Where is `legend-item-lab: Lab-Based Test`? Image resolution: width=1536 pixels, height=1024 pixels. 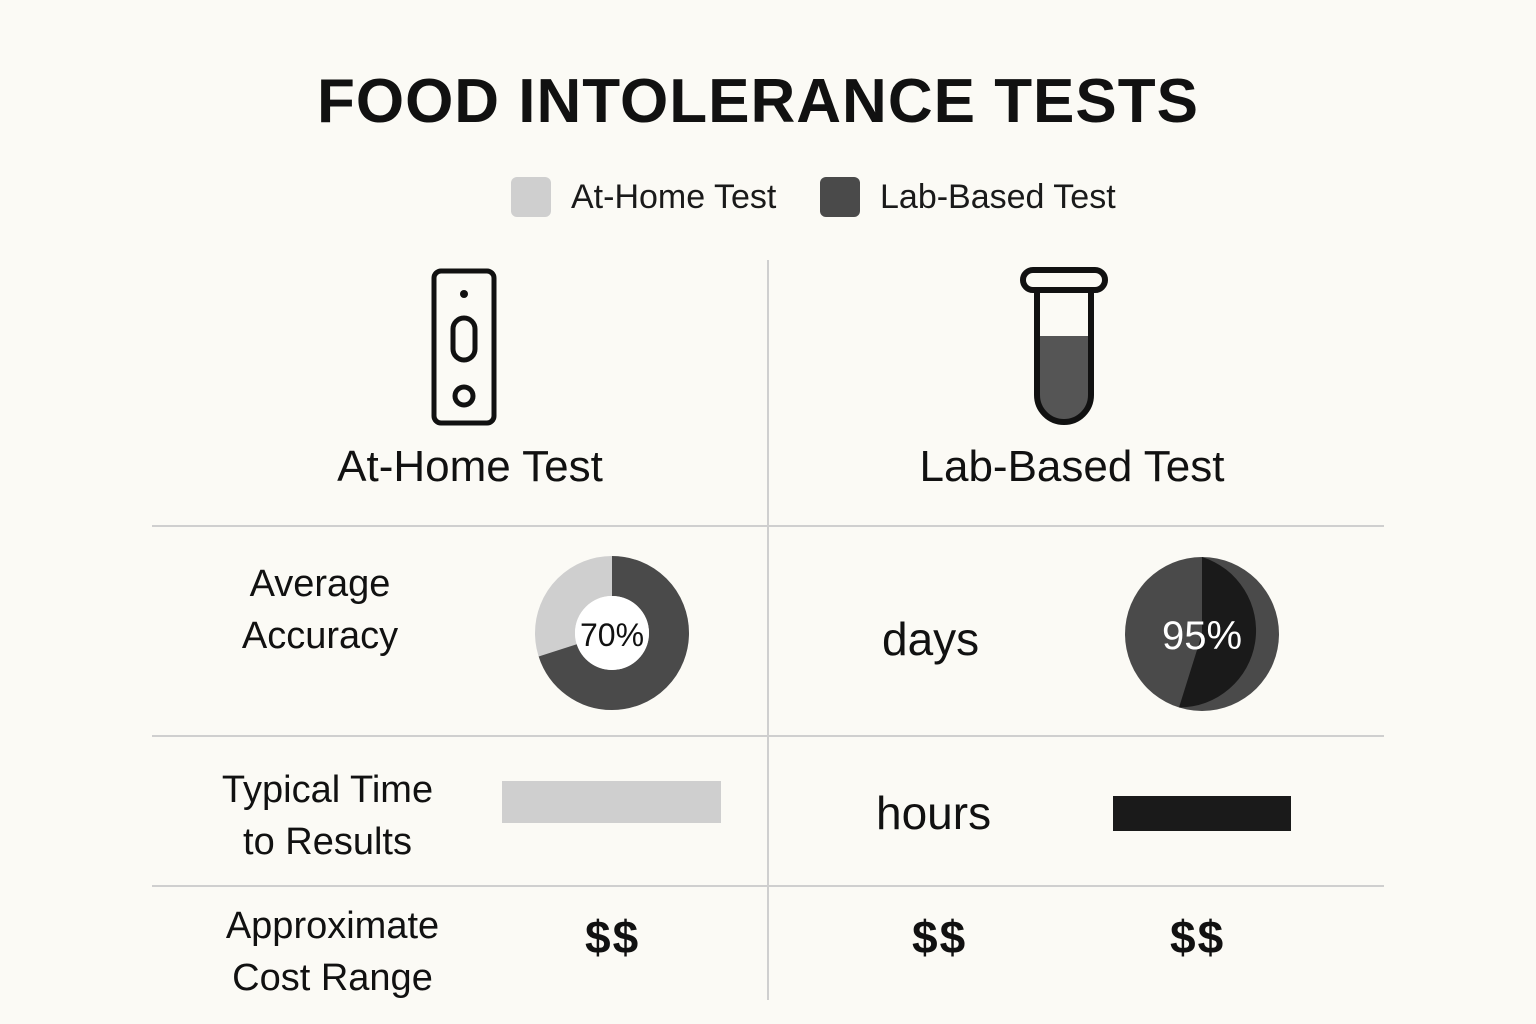
legend-item-lab: Lab-Based Test is located at coordinates (968, 197).